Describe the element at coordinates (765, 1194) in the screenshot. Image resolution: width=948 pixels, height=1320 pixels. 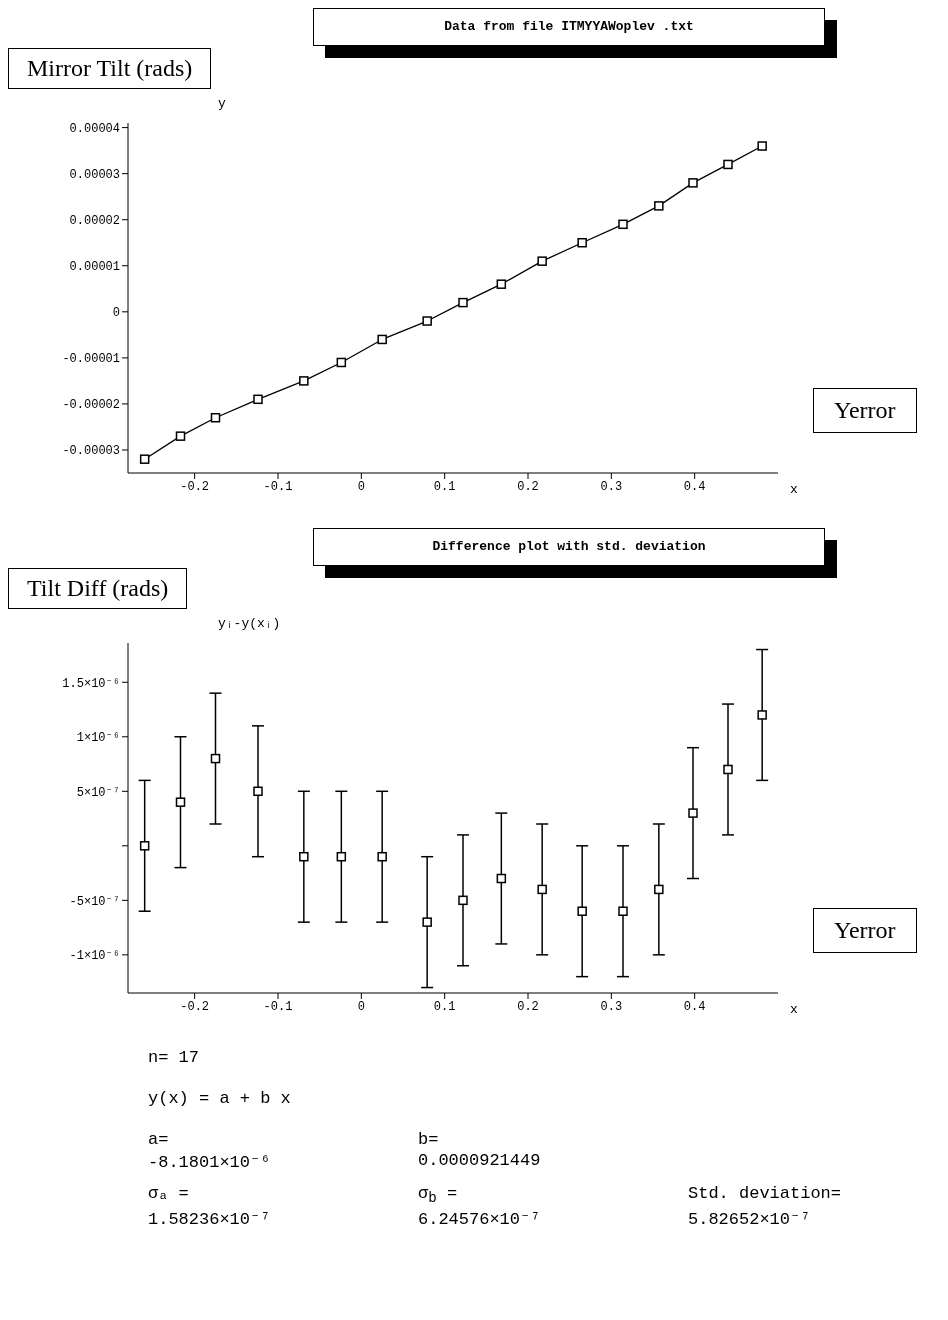
I see `text: Std. deviation=` at that location.